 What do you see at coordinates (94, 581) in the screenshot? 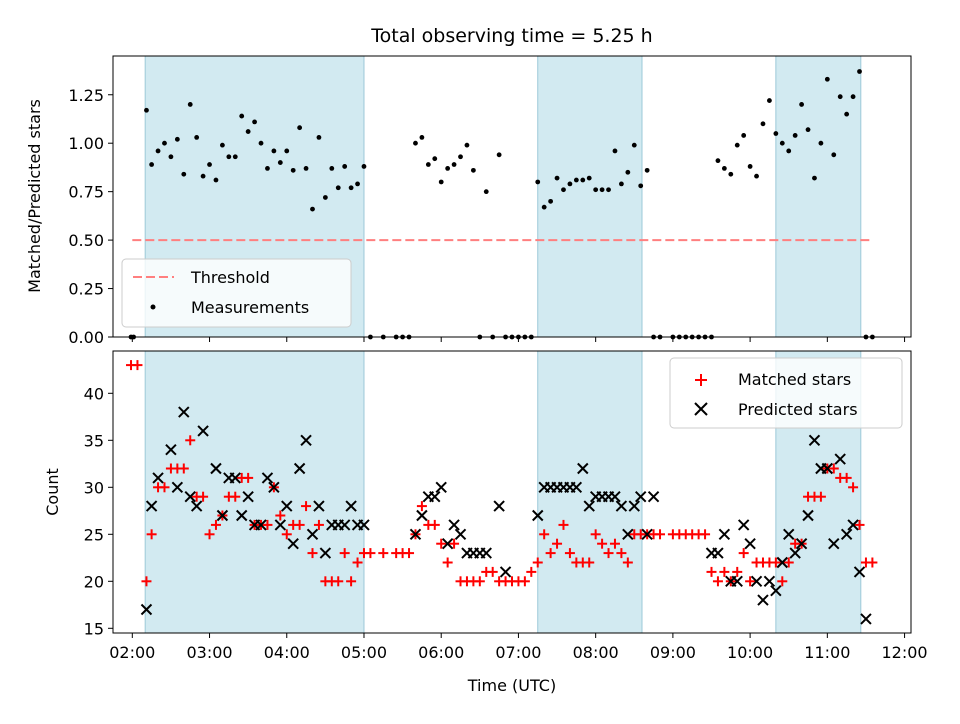
I see `y-tick-label: 20` at bounding box center [94, 581].